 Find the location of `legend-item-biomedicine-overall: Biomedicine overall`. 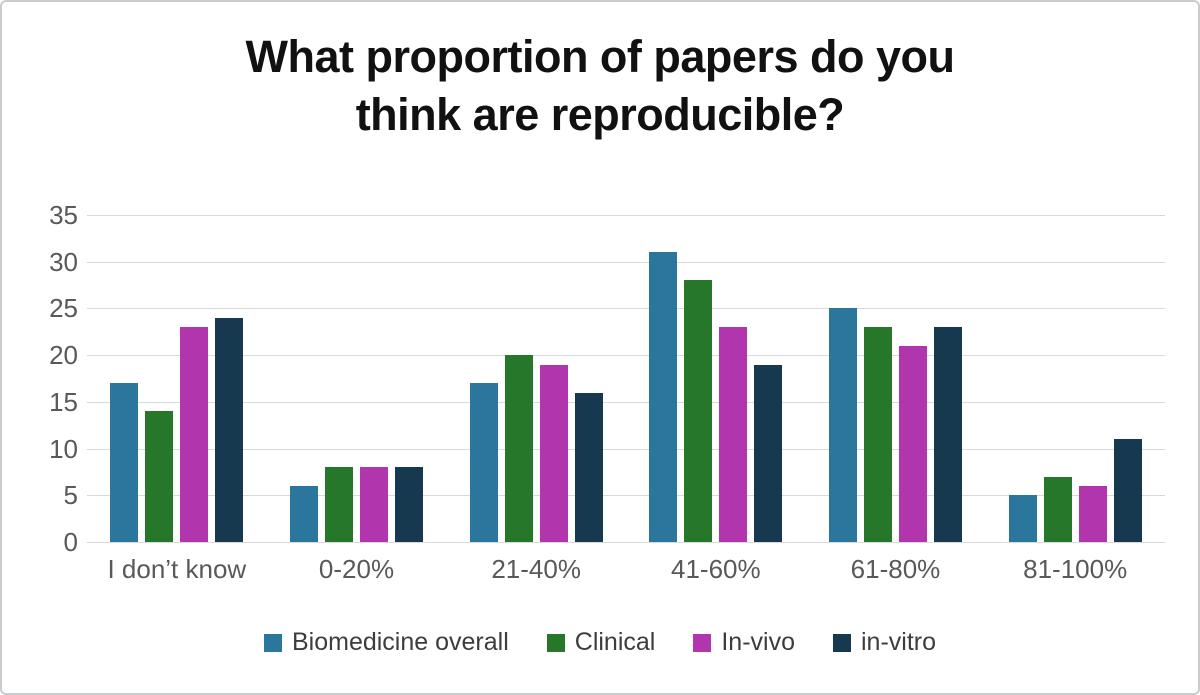

legend-item-biomedicine-overall: Biomedicine overall is located at coordinates (386, 642).